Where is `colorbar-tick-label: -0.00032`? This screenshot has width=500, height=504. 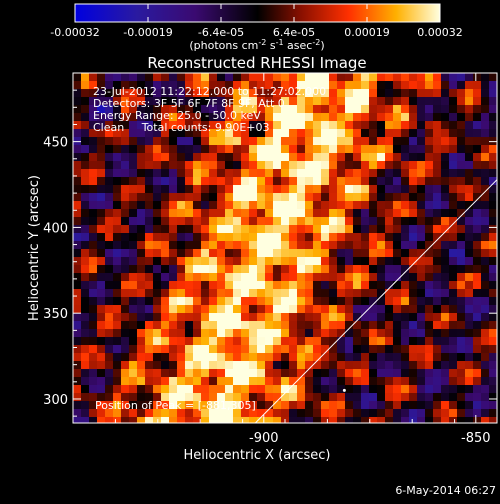 colorbar-tick-label: -0.00032 is located at coordinates (74, 32).